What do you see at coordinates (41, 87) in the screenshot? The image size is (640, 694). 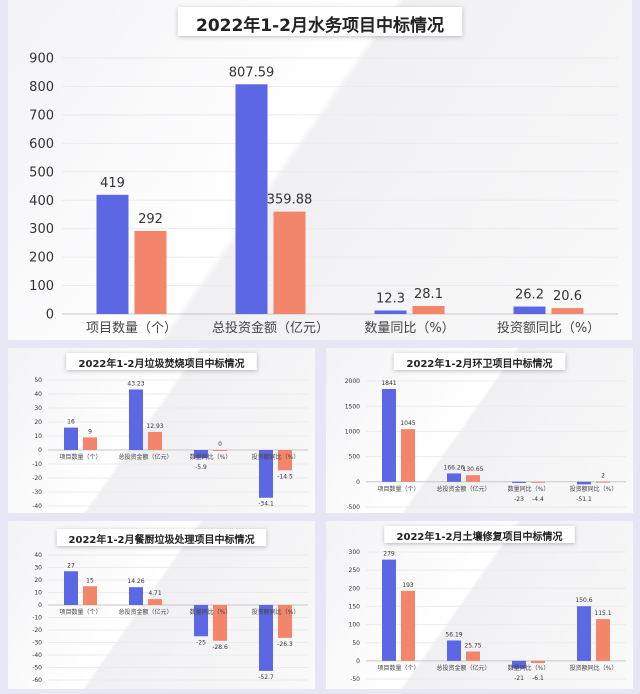 I see `y-tick-label: 800` at bounding box center [41, 87].